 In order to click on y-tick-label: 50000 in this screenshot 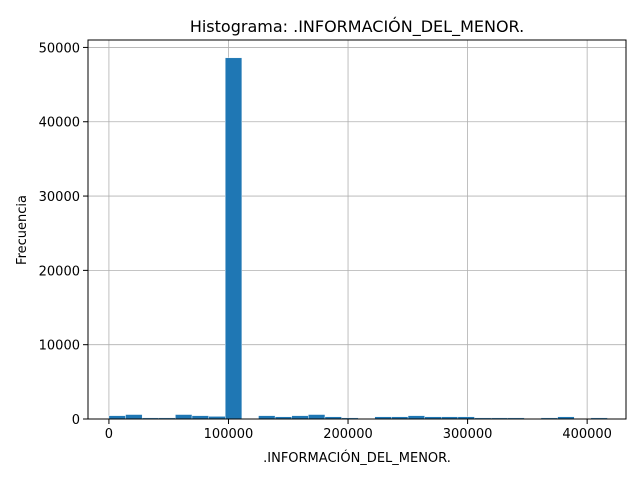, I will do `click(59, 48)`.